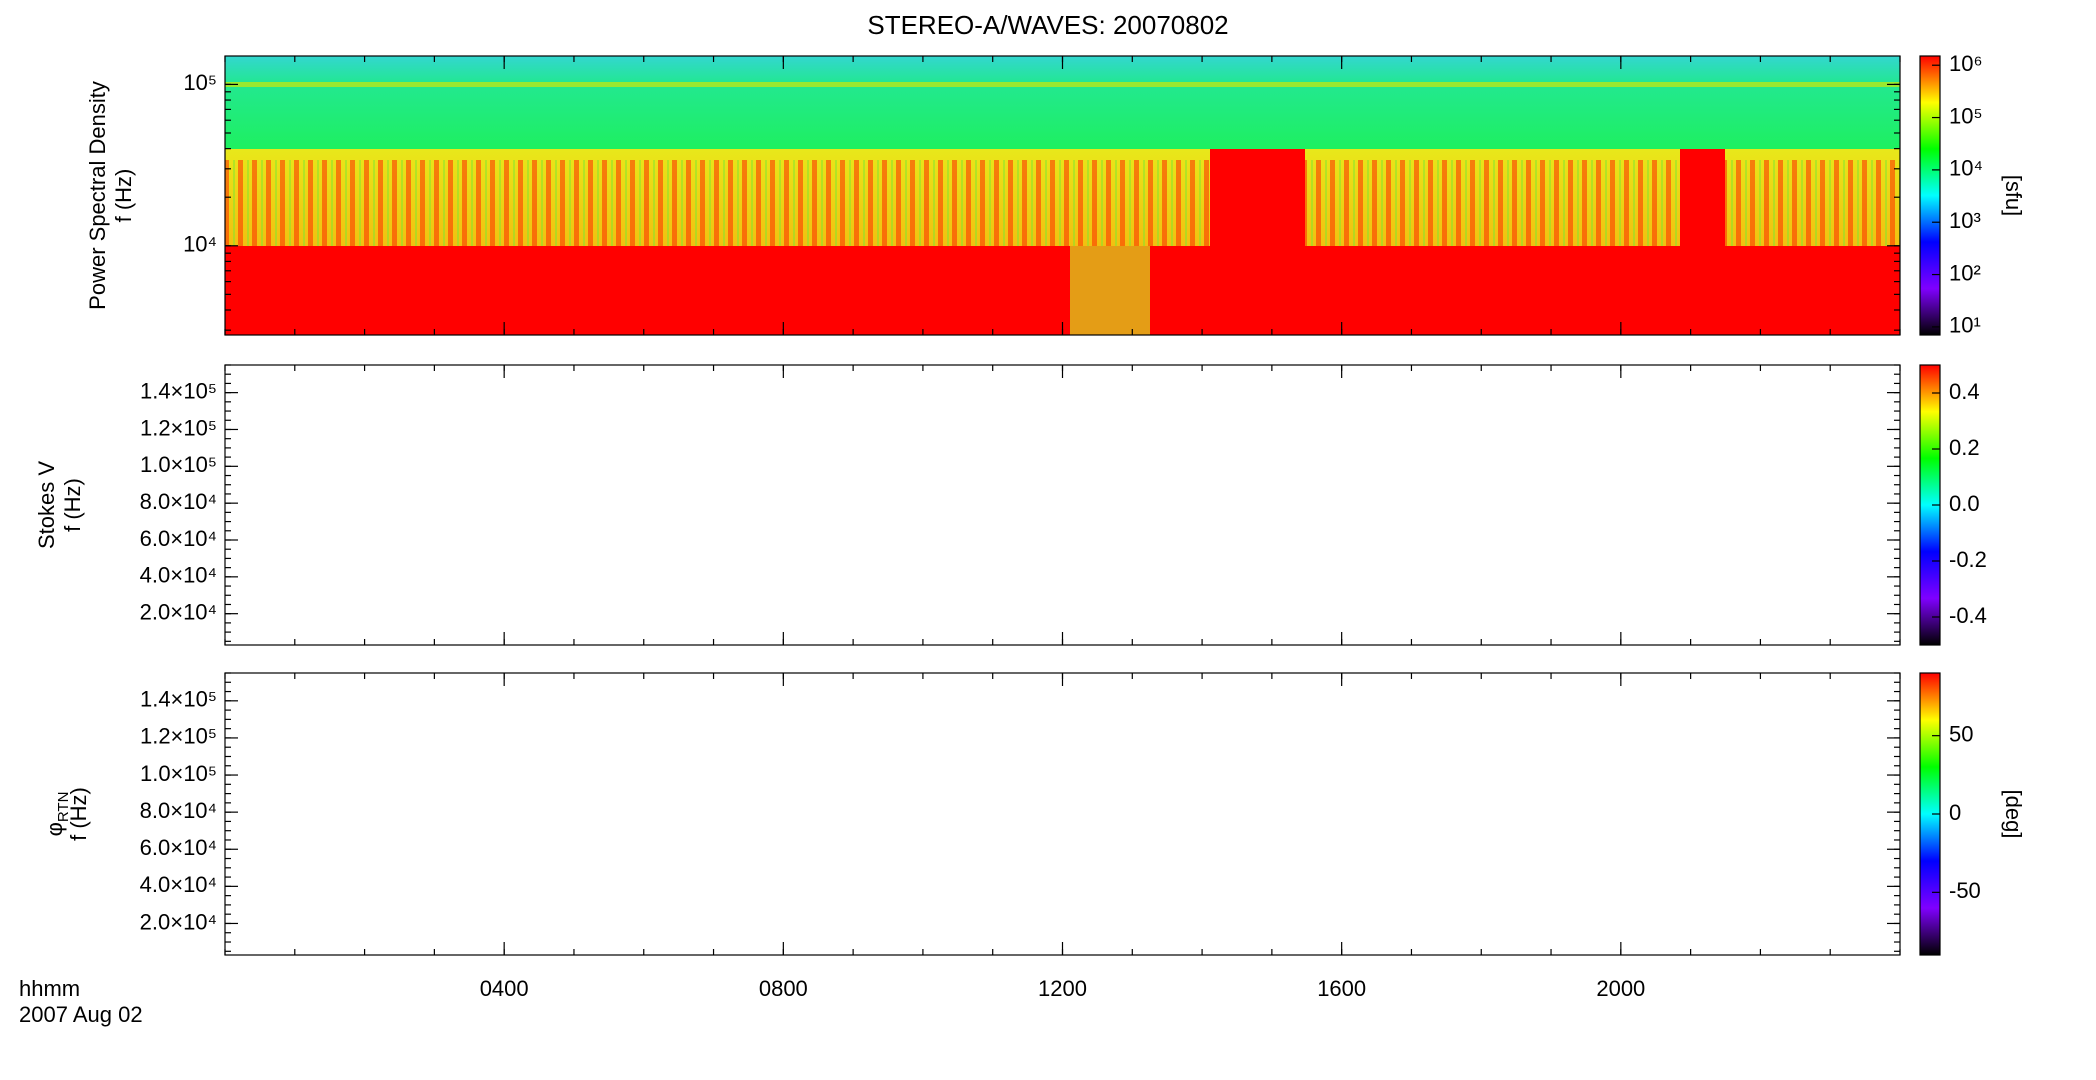  I want to click on colorbar-label: [sfu], so click(2013, 196).